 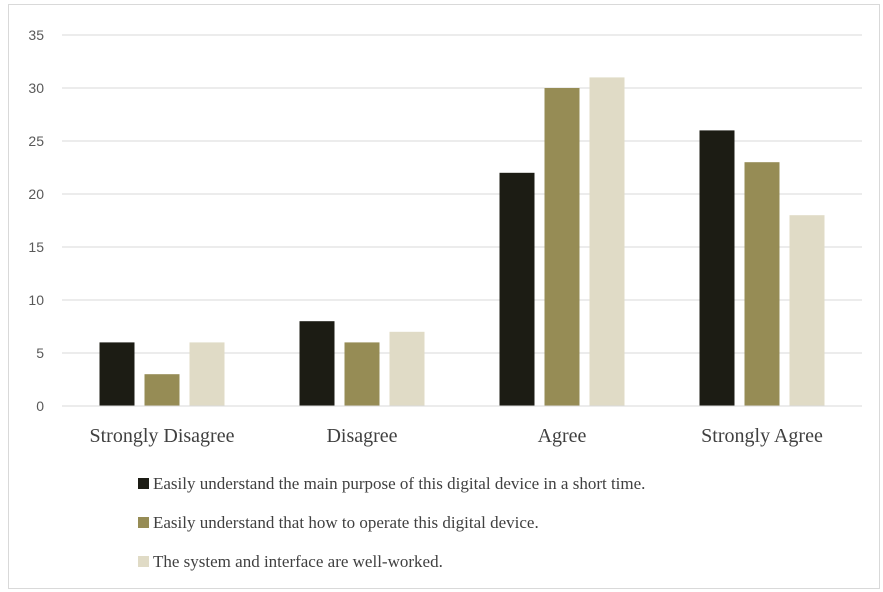 What do you see at coordinates (40, 406) in the screenshot?
I see `y-tick-label: 0` at bounding box center [40, 406].